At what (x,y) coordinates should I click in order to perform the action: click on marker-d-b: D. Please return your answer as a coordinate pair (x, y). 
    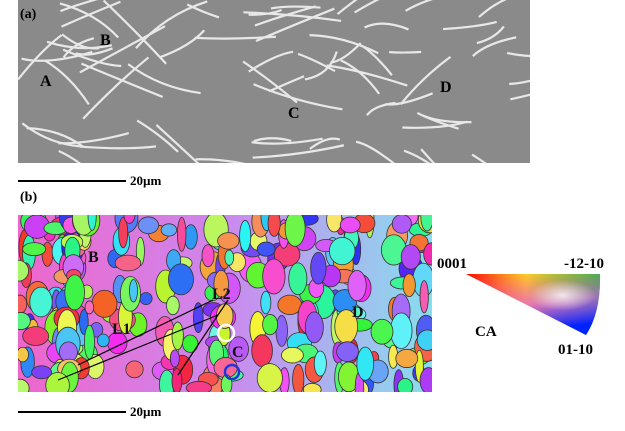
    Looking at the image, I should click on (358, 312).